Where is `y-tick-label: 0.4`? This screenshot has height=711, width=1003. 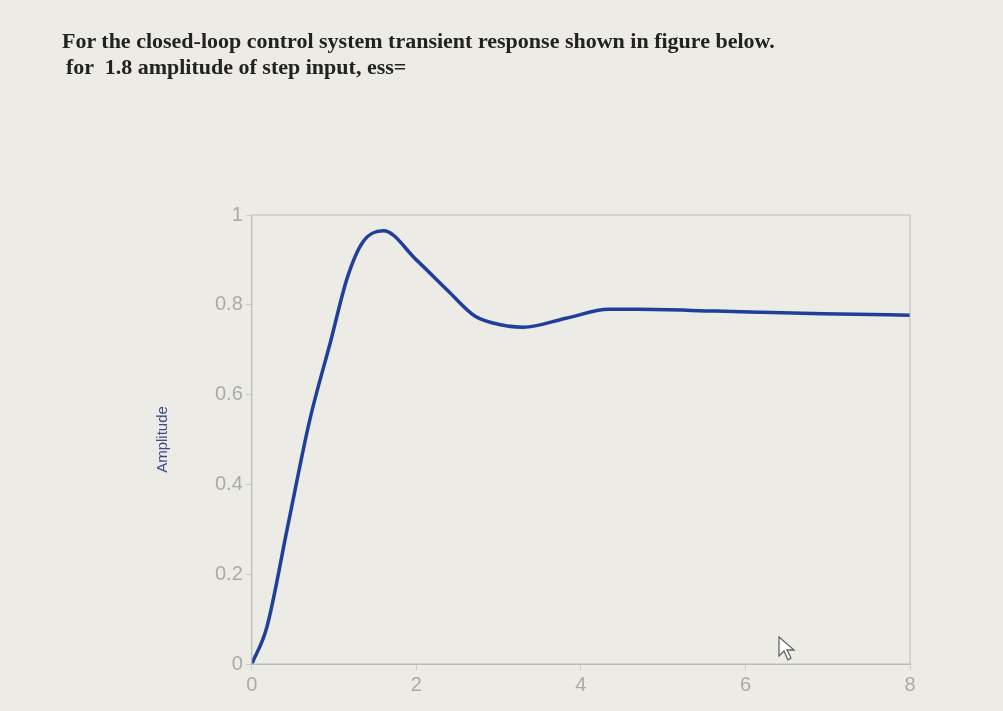 y-tick-label: 0.4 is located at coordinates (228, 482).